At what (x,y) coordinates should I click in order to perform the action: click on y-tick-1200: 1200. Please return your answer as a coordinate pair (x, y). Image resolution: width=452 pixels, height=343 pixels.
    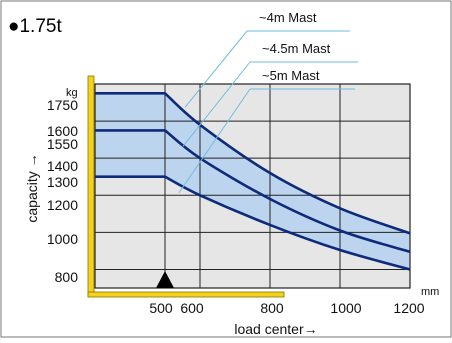
    Looking at the image, I should click on (62, 205).